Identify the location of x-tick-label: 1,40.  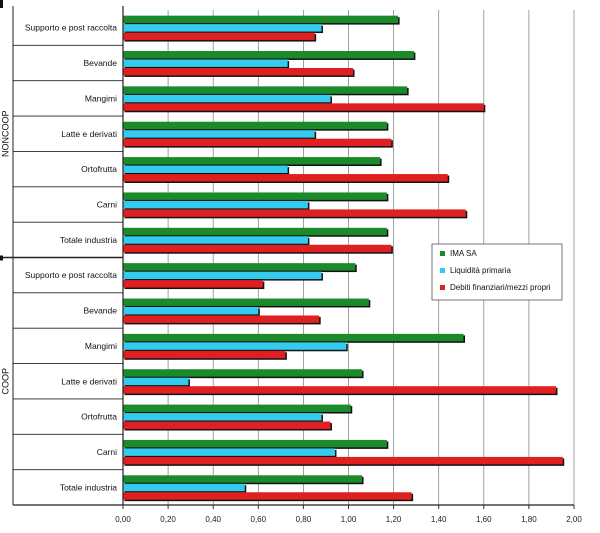
(439, 519).